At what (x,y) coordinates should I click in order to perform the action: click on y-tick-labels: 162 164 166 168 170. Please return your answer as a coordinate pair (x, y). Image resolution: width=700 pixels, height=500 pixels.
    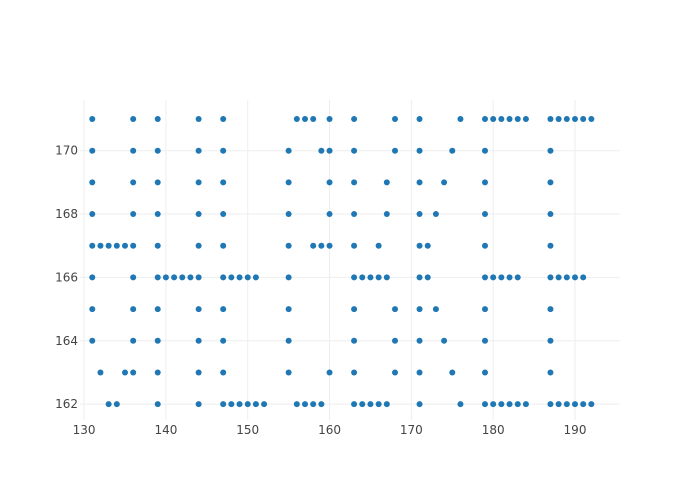
    Looking at the image, I should click on (66, 277).